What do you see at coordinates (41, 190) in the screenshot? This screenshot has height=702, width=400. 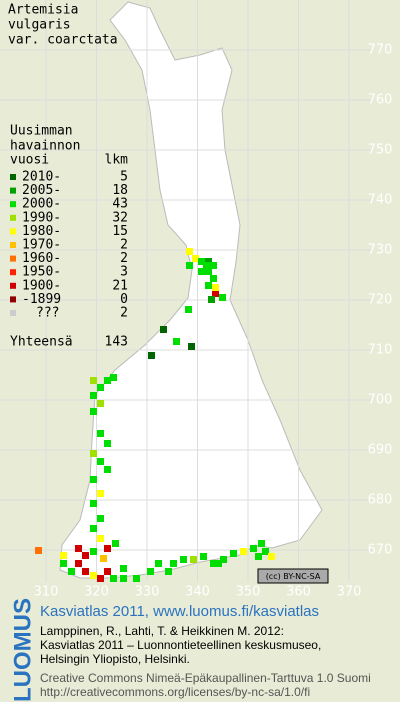 I see `legend-label: 2005-` at bounding box center [41, 190].